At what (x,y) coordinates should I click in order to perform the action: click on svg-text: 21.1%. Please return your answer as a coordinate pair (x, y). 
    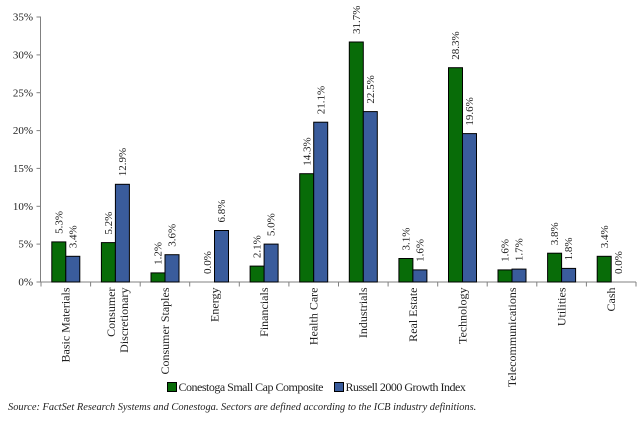
    Looking at the image, I should click on (321, 100).